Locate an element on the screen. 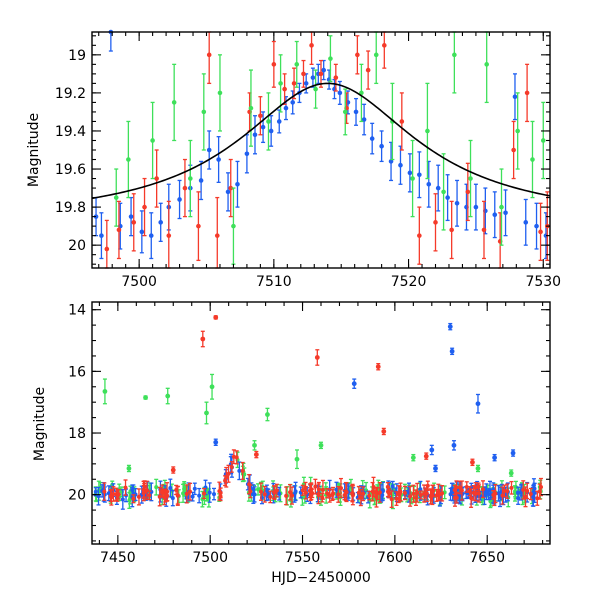 Image resolution: width=600 pixels, height=600 pixels. bottom-x-tick-label: 7500 is located at coordinates (210, 558).